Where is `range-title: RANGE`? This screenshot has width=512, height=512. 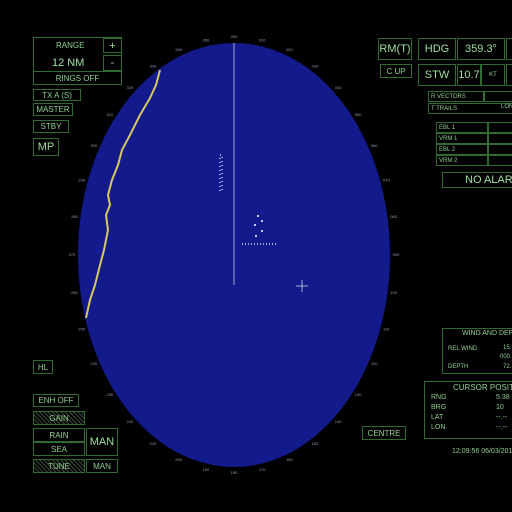 range-title: RANGE is located at coordinates (70, 45).